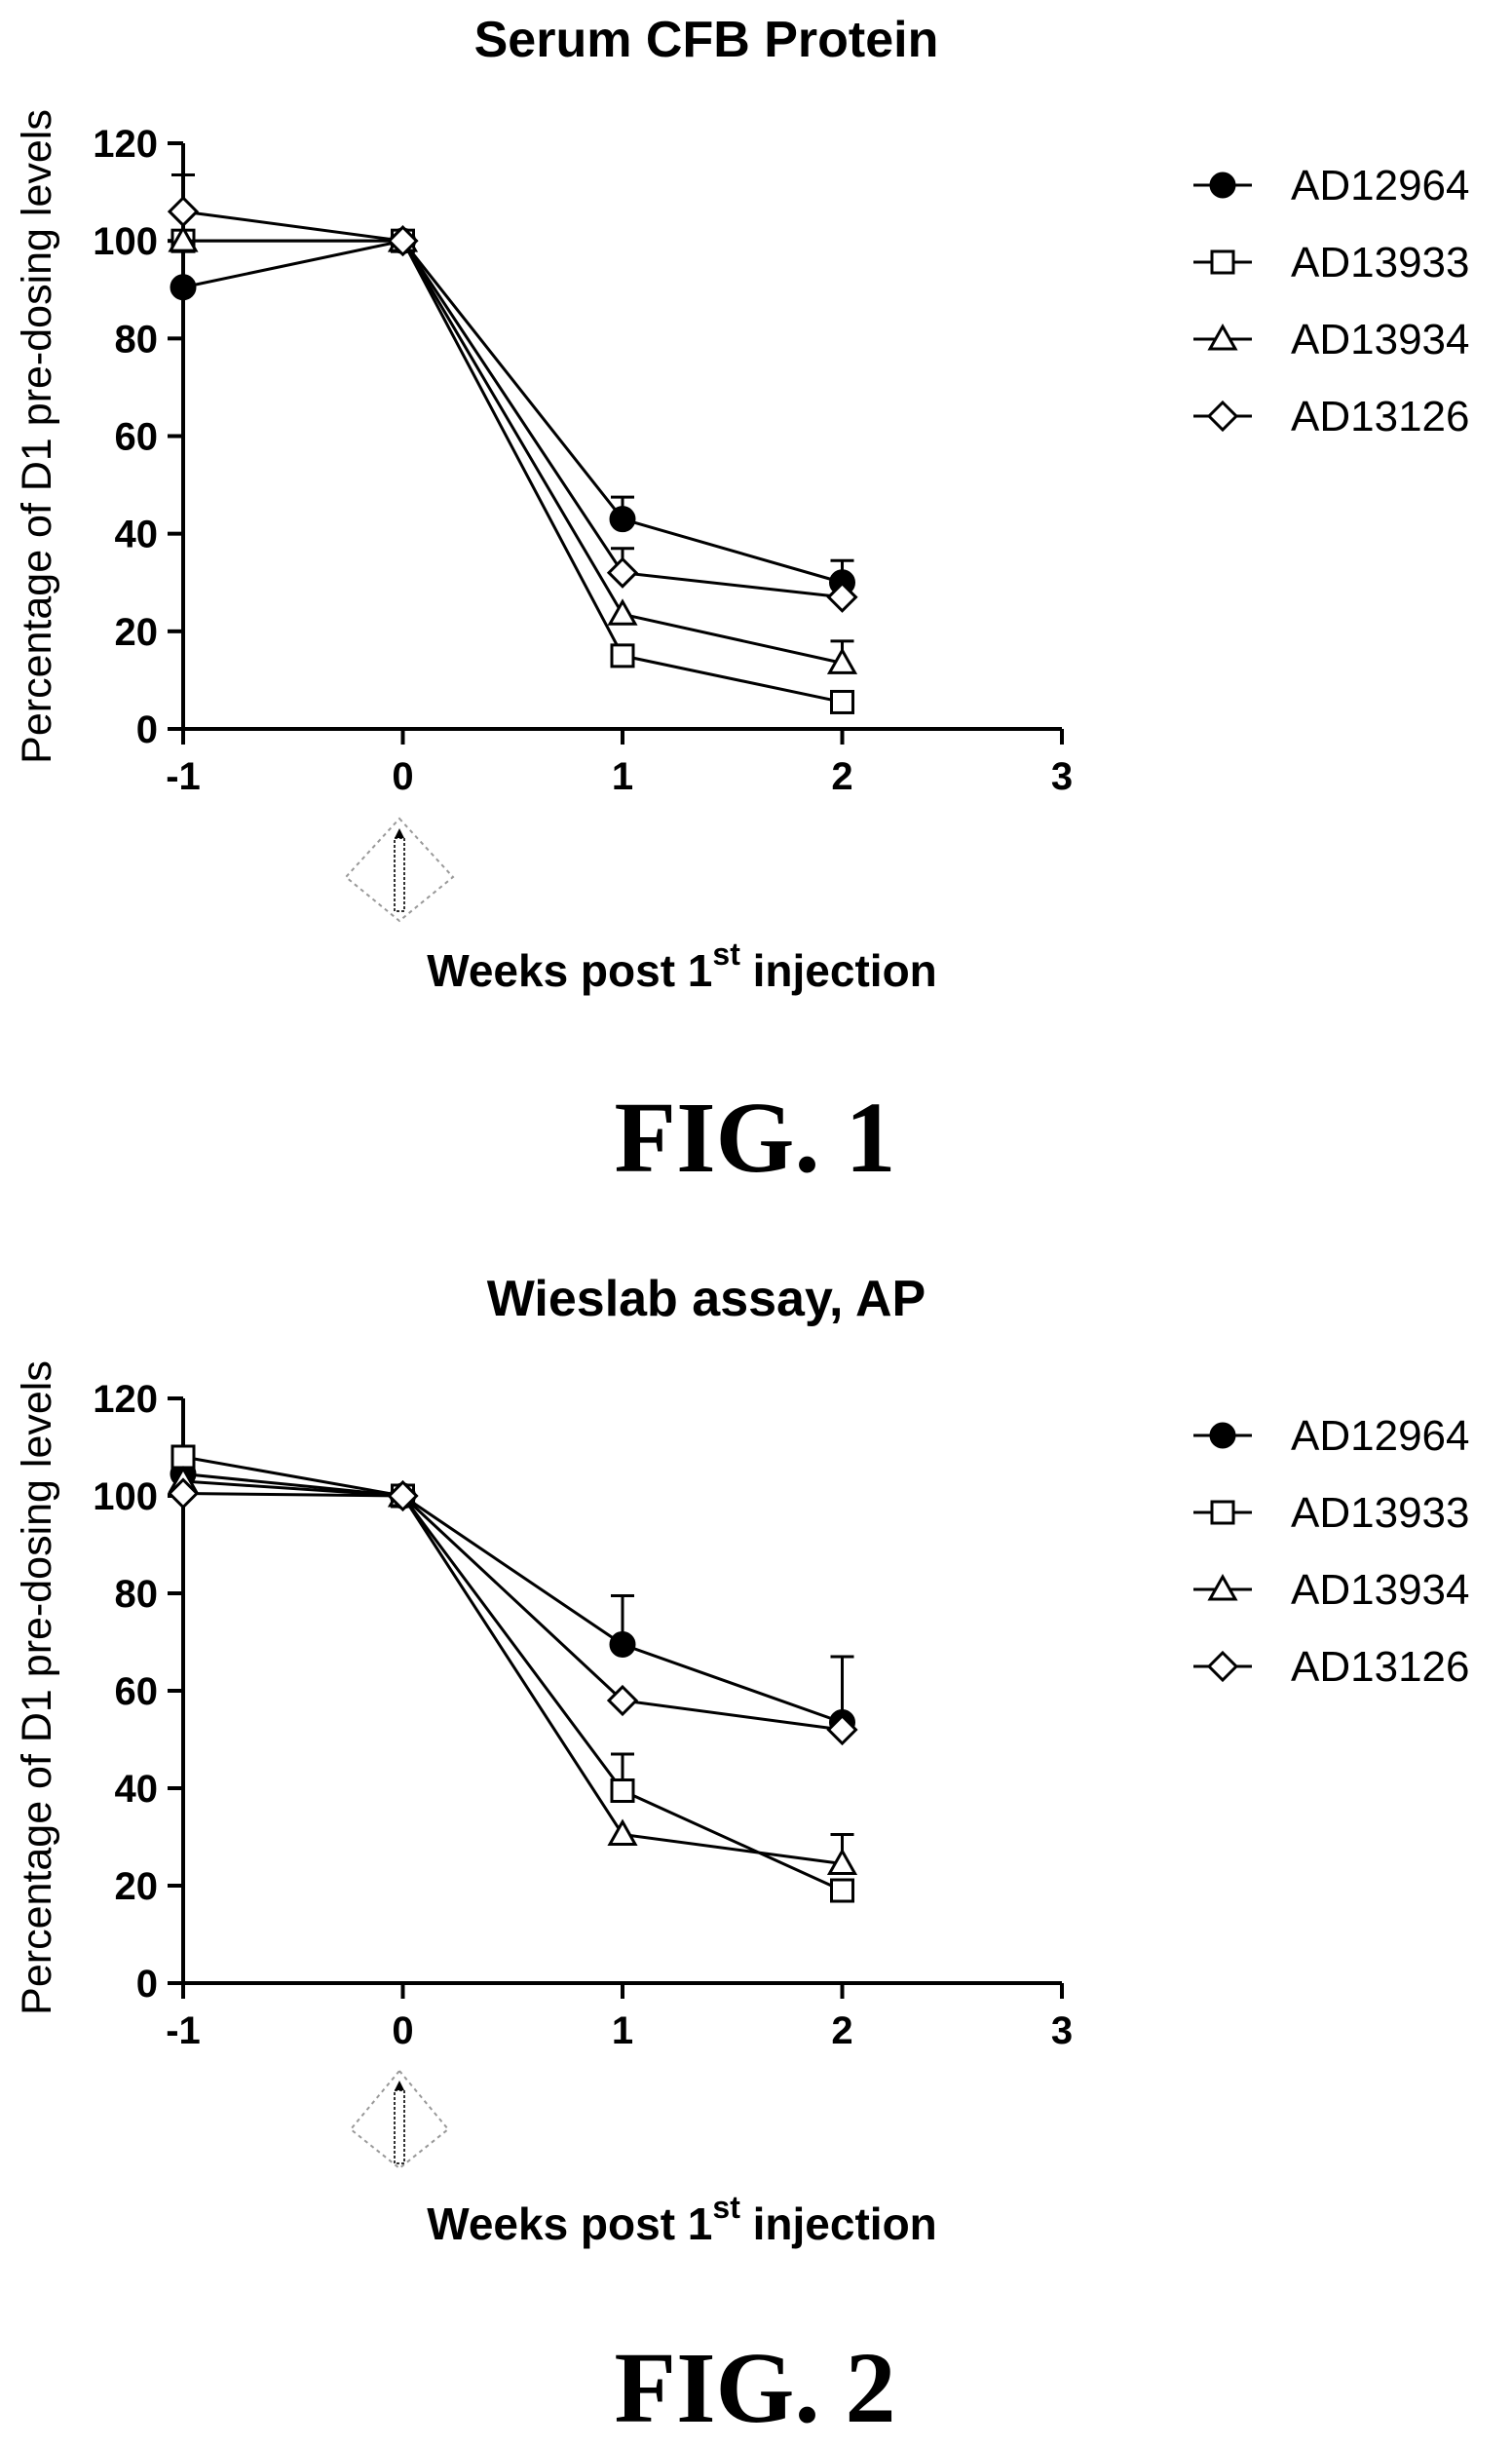 The image size is (1512, 2446). I want to click on x-tick-label: 2, so click(841, 776).